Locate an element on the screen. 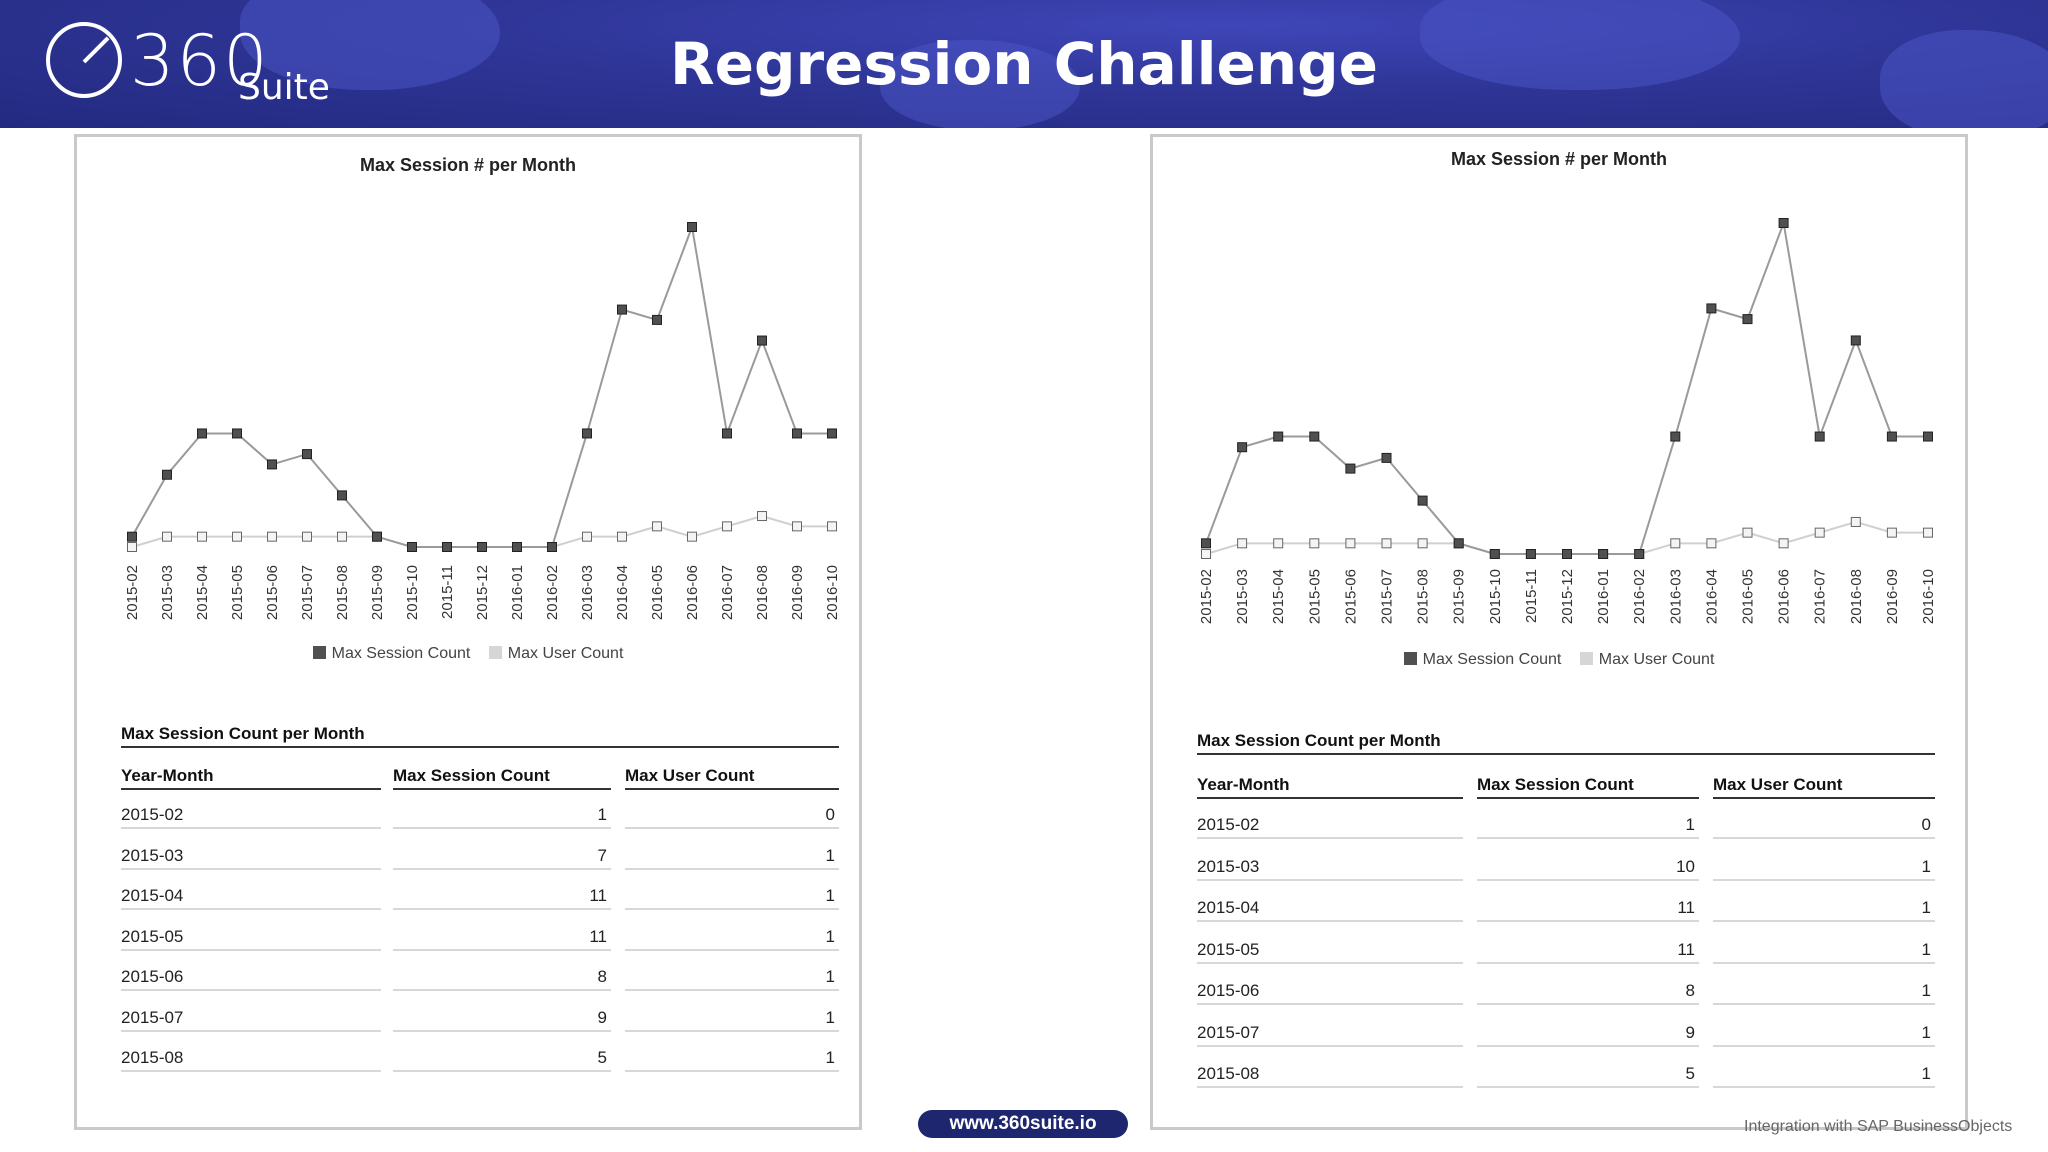  header-banner: 360 Suite Regression Challenge is located at coordinates (1024, 64).